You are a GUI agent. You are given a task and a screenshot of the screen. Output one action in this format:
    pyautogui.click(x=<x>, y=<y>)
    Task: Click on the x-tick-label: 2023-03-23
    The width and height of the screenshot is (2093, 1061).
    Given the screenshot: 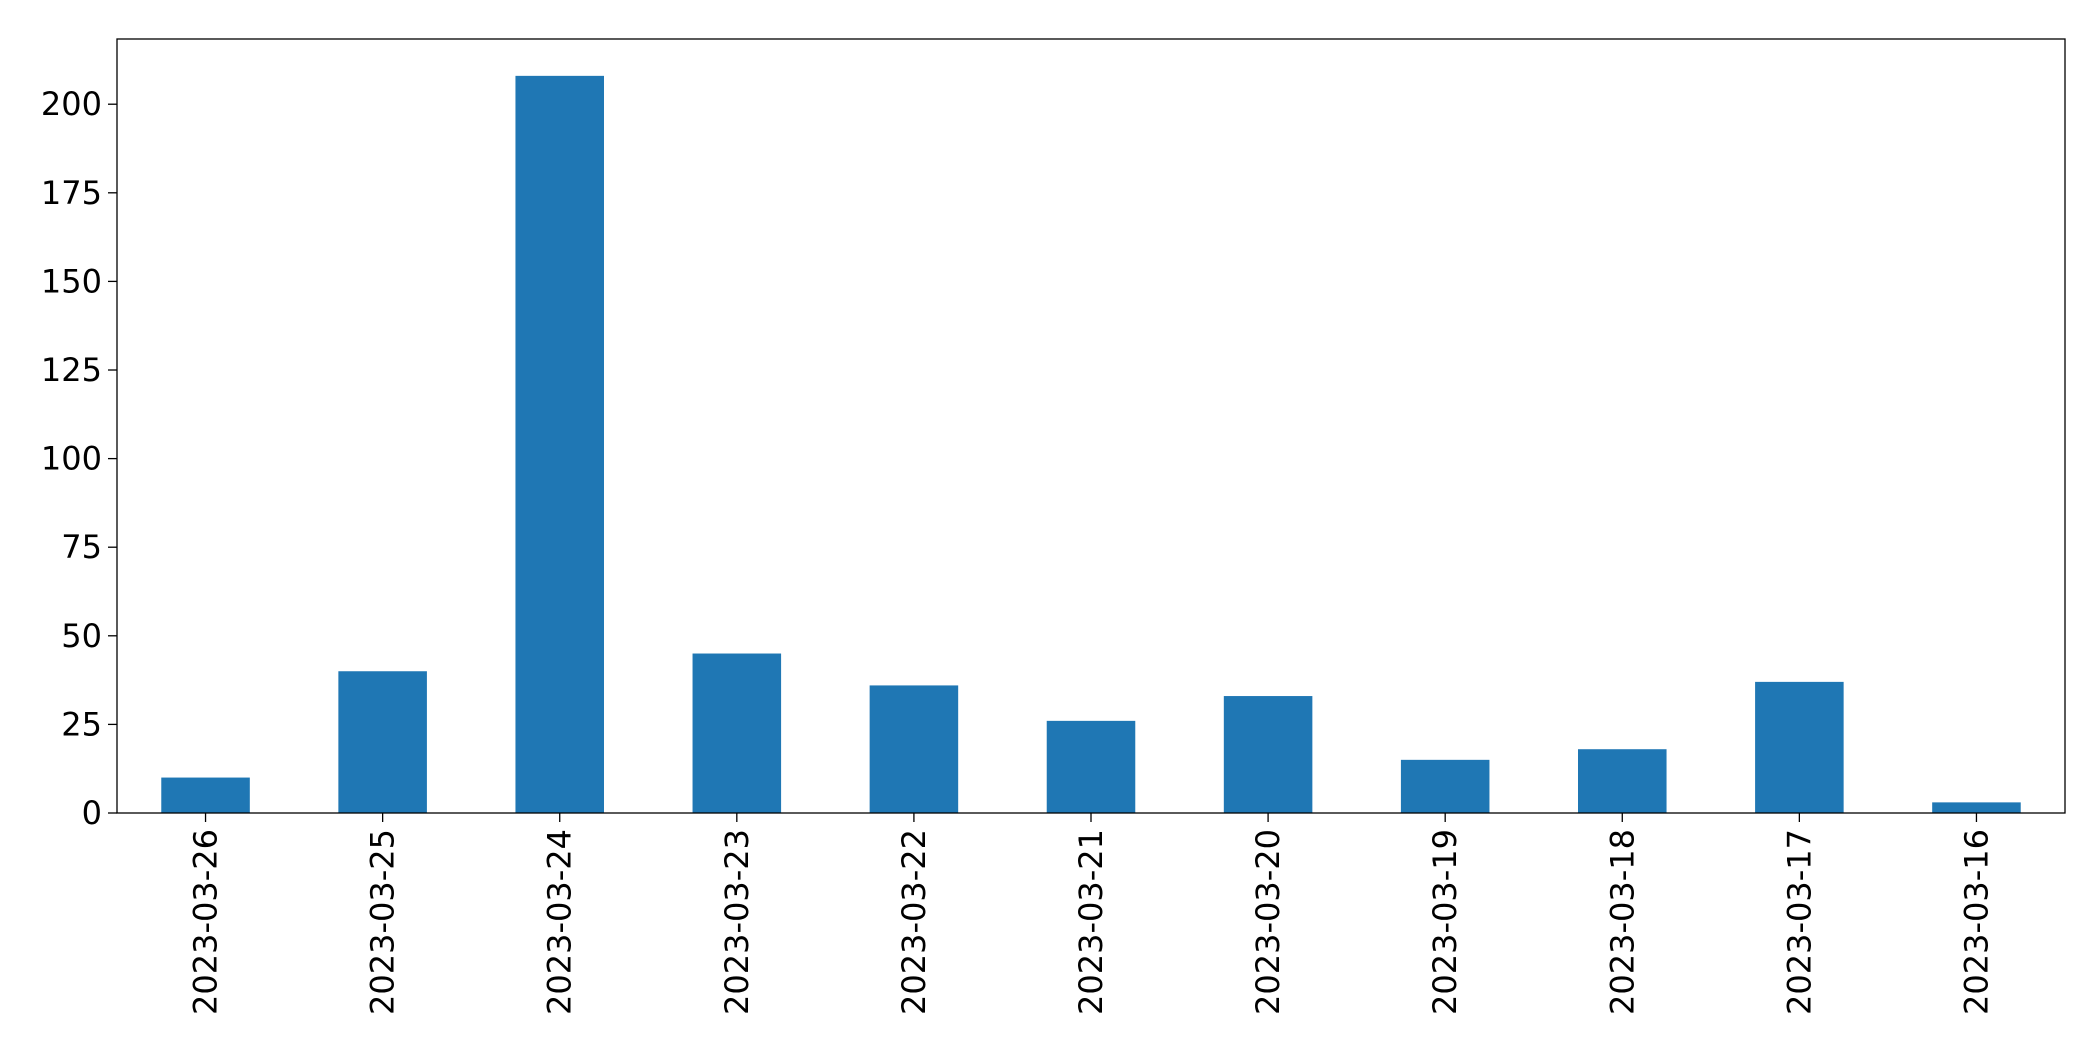 What is the action you would take?
    pyautogui.click(x=737, y=922)
    